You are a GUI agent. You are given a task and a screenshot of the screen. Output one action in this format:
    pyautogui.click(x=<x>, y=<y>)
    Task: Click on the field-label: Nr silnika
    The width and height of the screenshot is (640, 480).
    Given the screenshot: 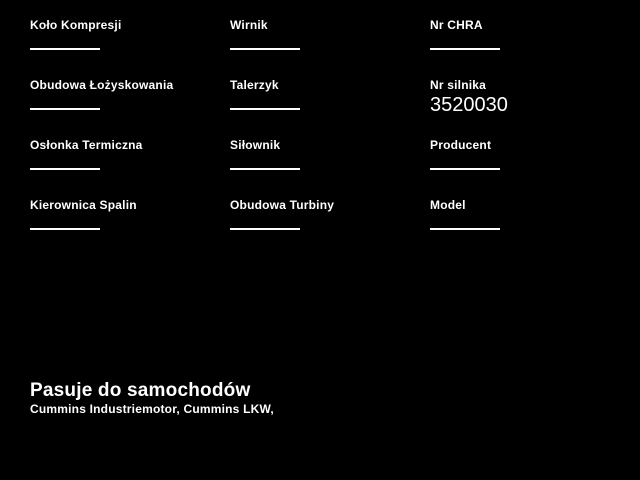 What is the action you would take?
    pyautogui.click(x=458, y=85)
    